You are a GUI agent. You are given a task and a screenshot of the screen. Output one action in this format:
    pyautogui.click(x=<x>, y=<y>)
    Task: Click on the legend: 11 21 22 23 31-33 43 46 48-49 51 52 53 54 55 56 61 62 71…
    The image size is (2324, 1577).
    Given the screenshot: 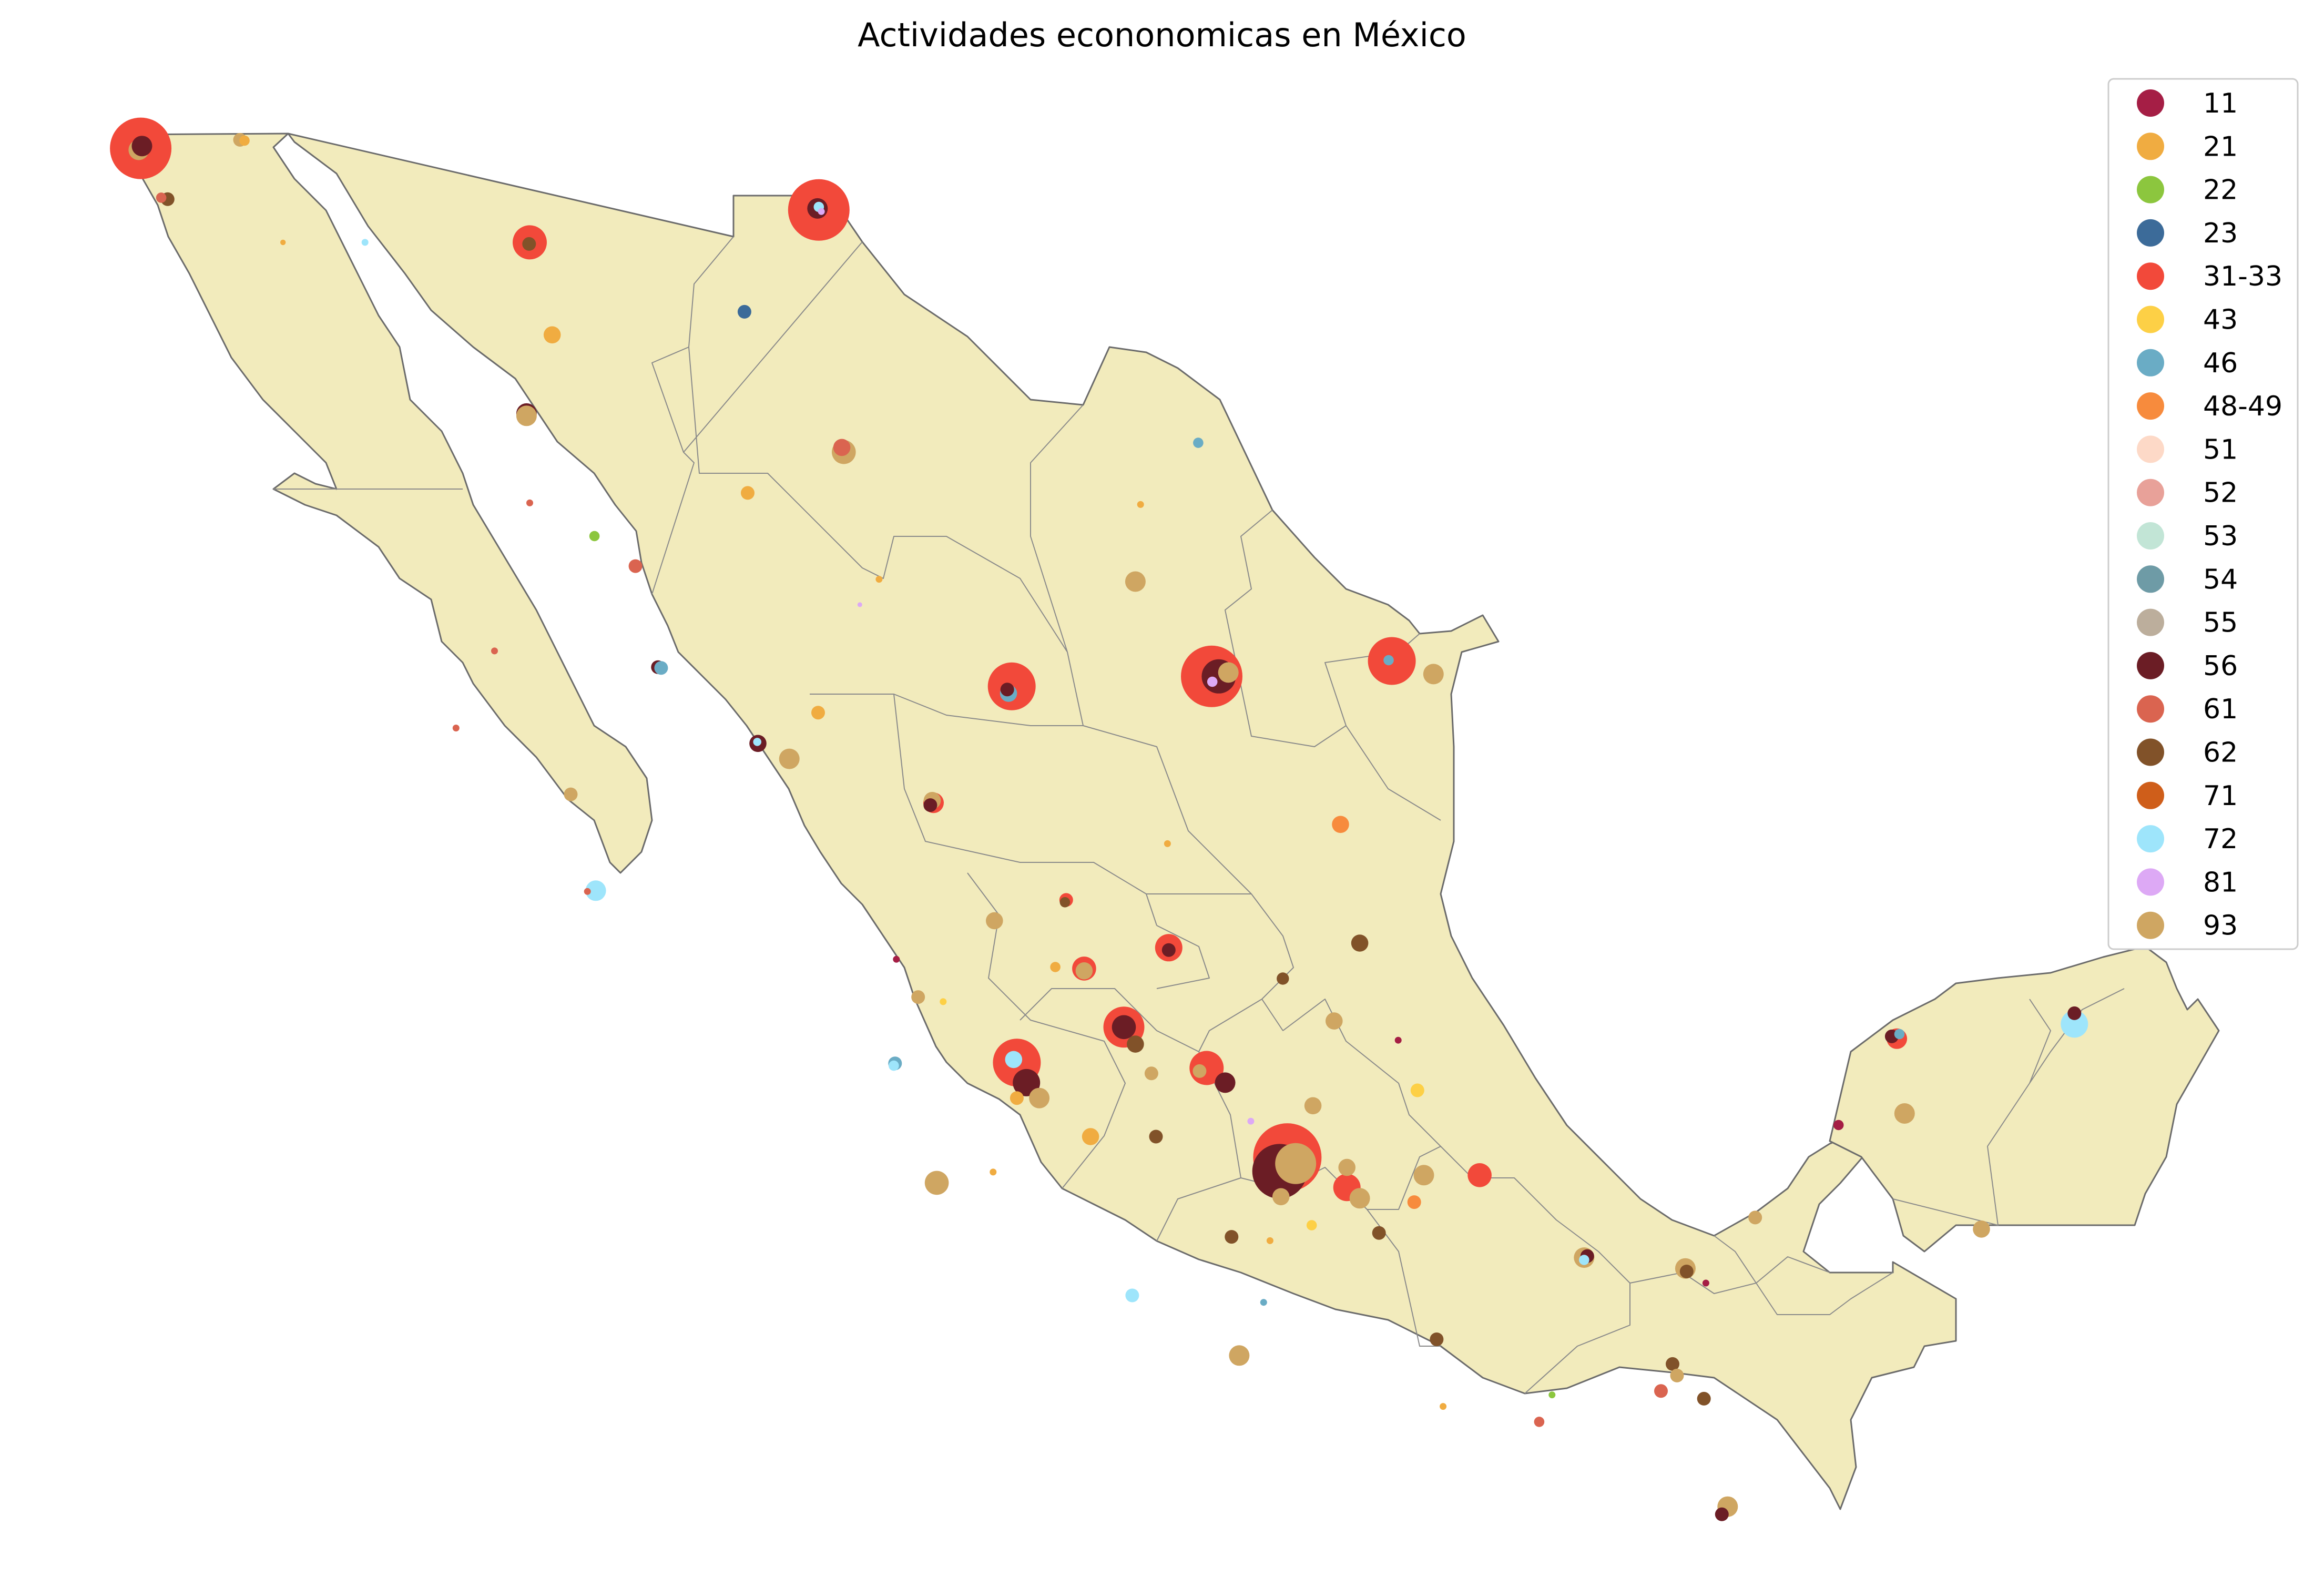 What is the action you would take?
    pyautogui.click(x=2203, y=514)
    